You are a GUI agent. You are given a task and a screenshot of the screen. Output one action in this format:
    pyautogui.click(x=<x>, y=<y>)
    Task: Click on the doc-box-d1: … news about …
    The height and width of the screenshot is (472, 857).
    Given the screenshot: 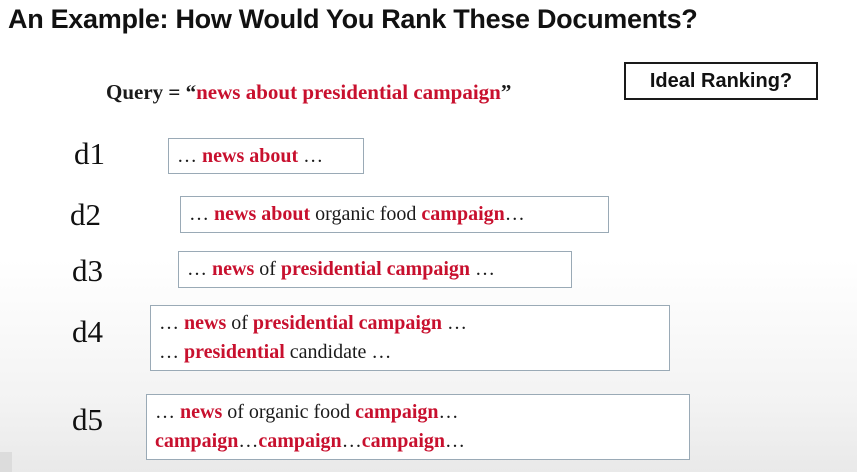 What is the action you would take?
    pyautogui.click(x=266, y=156)
    